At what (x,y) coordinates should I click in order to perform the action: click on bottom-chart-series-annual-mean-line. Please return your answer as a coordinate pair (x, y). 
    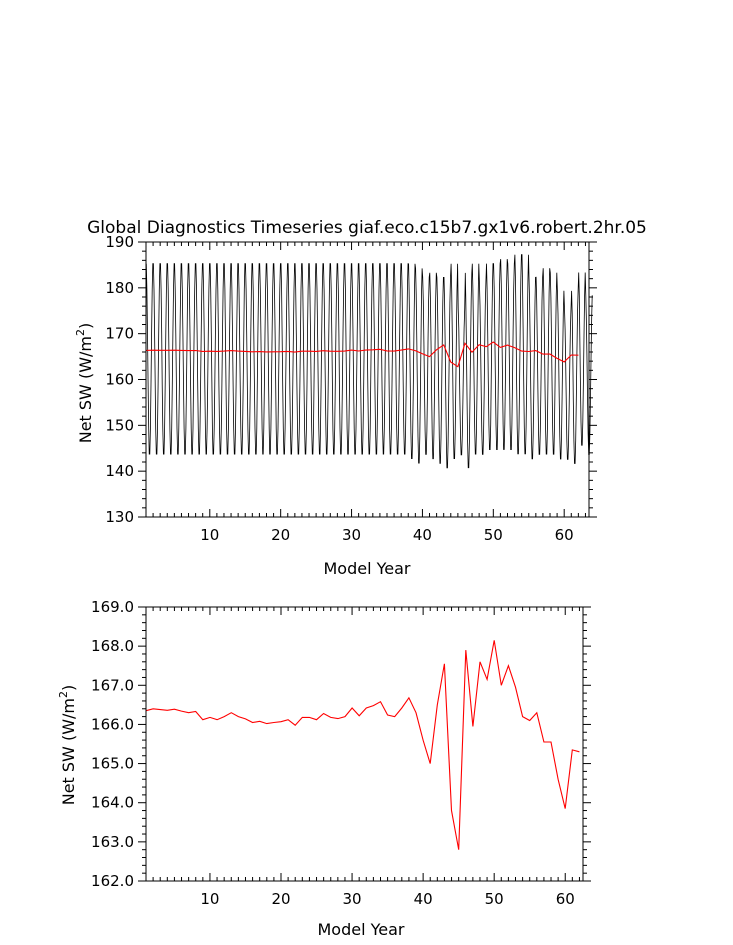
    Looking at the image, I should click on (362, 745).